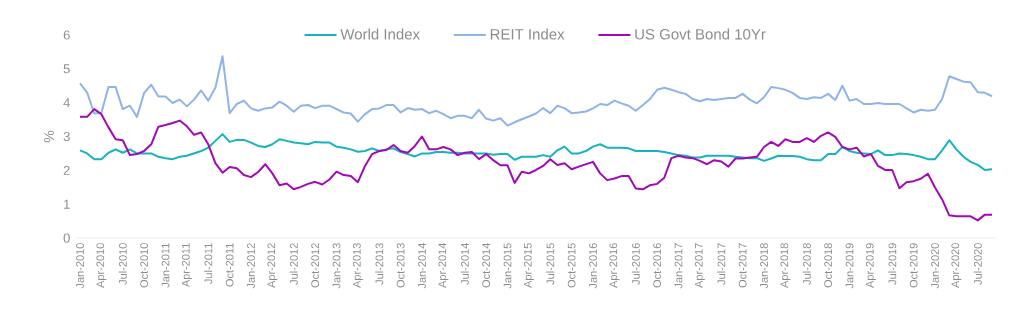 The image size is (1028, 320). What do you see at coordinates (635, 264) in the screenshot?
I see `x-tick-label: Jul-2016` at bounding box center [635, 264].